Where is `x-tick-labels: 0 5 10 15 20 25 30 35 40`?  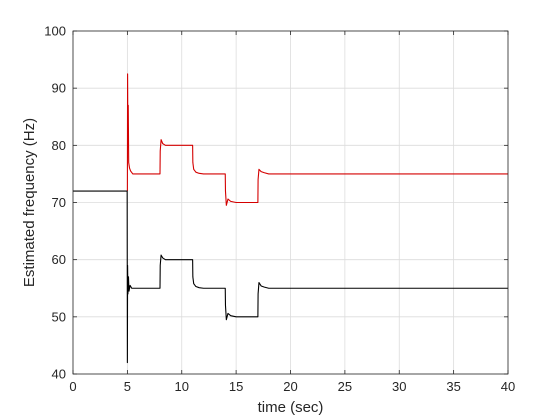
x-tick-labels: 0 5 10 15 20 25 30 35 40 is located at coordinates (292, 386).